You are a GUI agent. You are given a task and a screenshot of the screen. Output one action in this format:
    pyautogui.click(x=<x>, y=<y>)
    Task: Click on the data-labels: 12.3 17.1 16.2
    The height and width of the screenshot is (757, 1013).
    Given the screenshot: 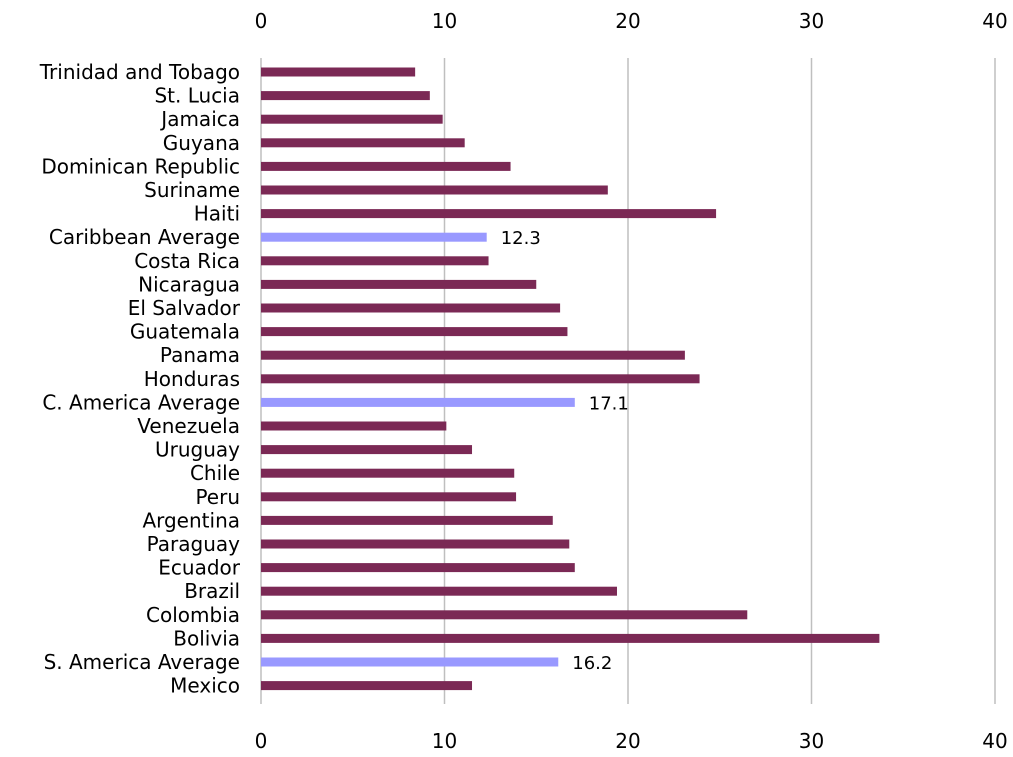 What is the action you would take?
    pyautogui.click(x=565, y=451)
    